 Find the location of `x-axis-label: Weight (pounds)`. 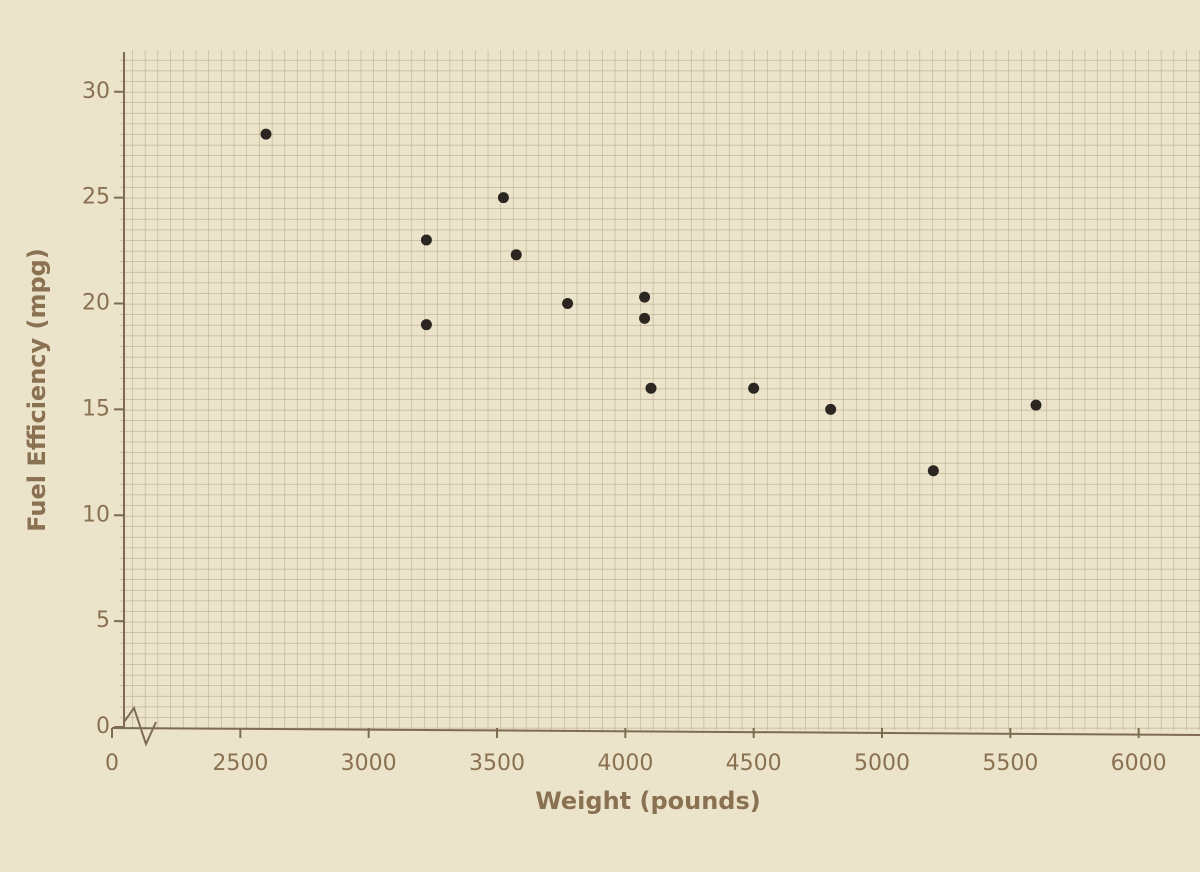

x-axis-label: Weight (pounds) is located at coordinates (647, 801).